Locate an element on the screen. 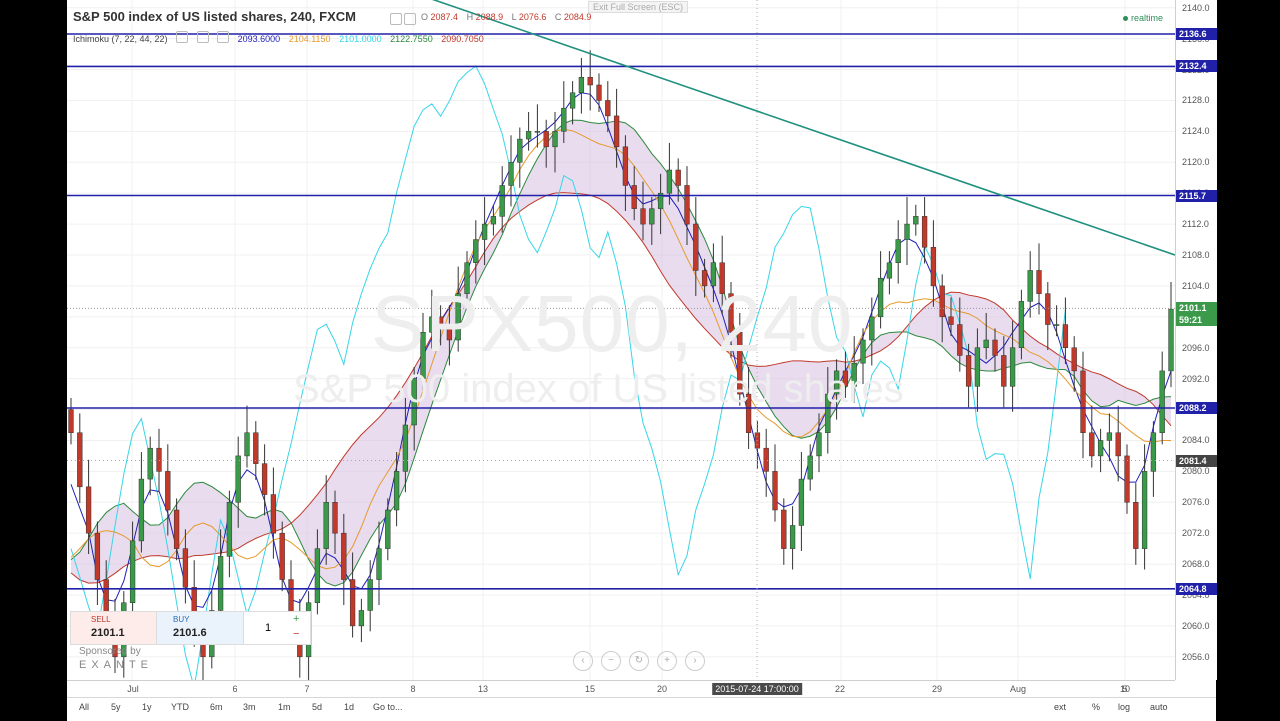 This screenshot has height=721, width=1280. range-button: YTD is located at coordinates (180, 707).